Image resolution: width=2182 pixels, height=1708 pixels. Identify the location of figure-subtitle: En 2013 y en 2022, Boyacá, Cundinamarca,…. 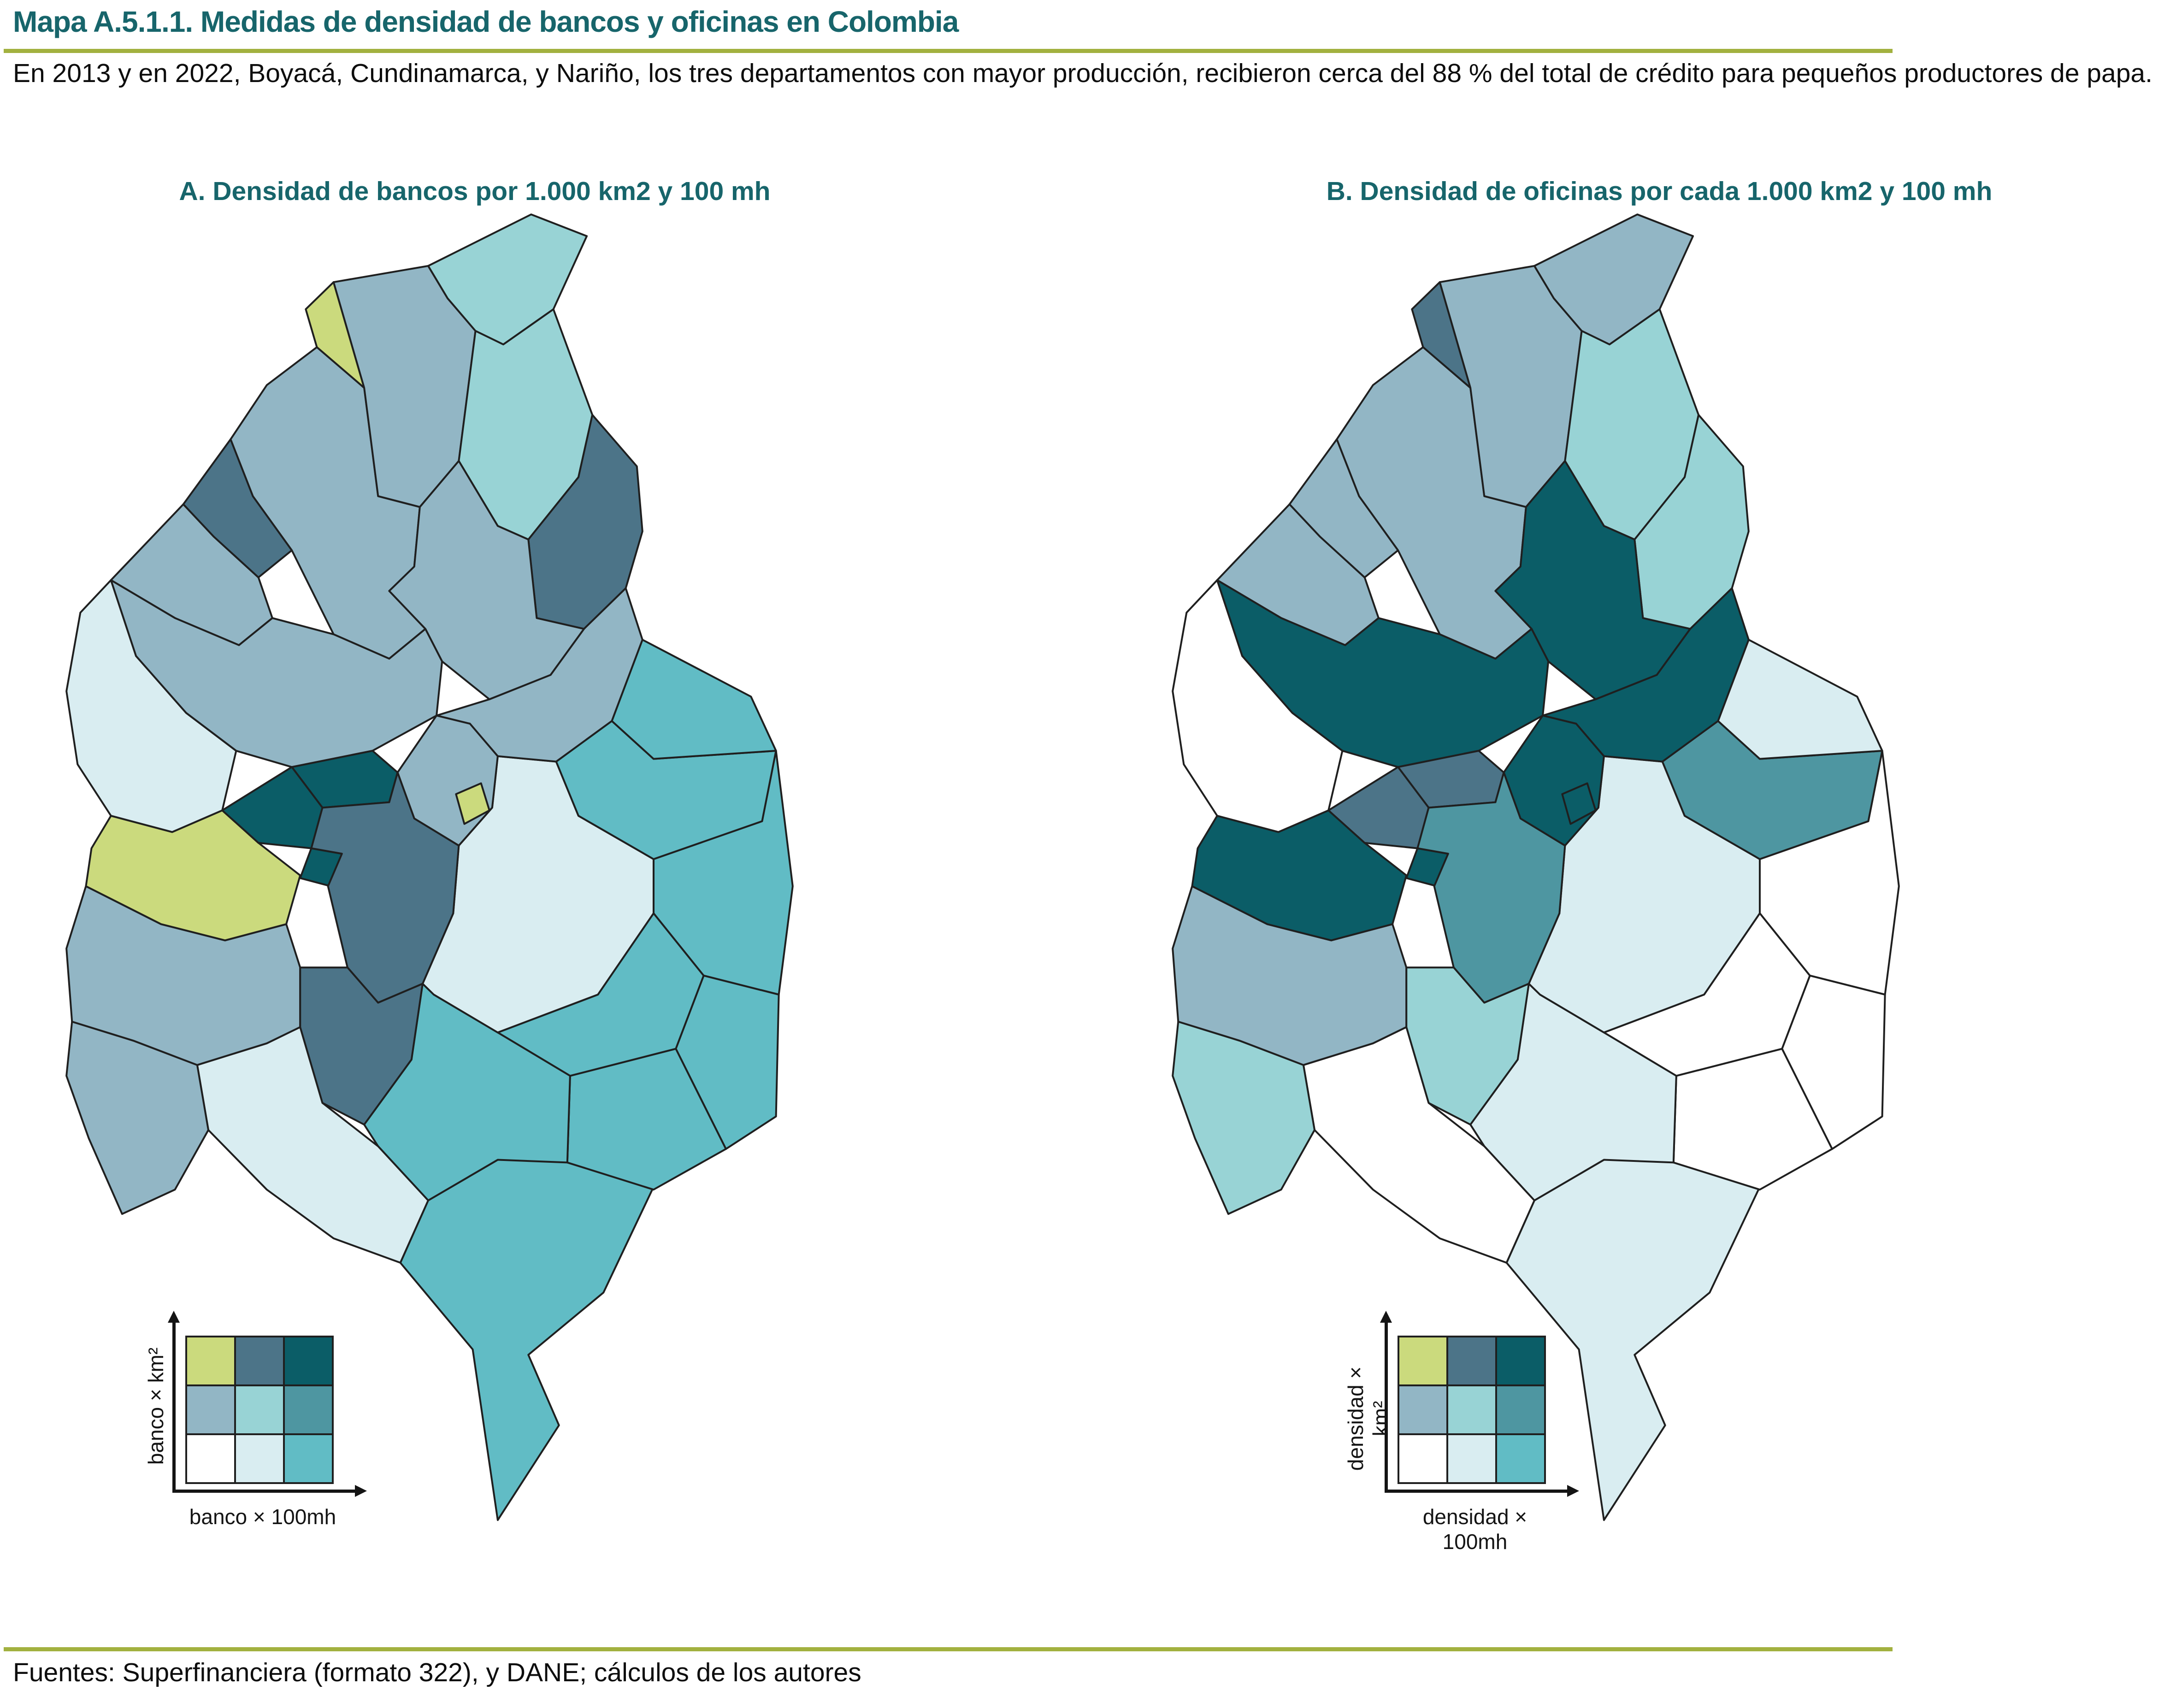
(1083, 73).